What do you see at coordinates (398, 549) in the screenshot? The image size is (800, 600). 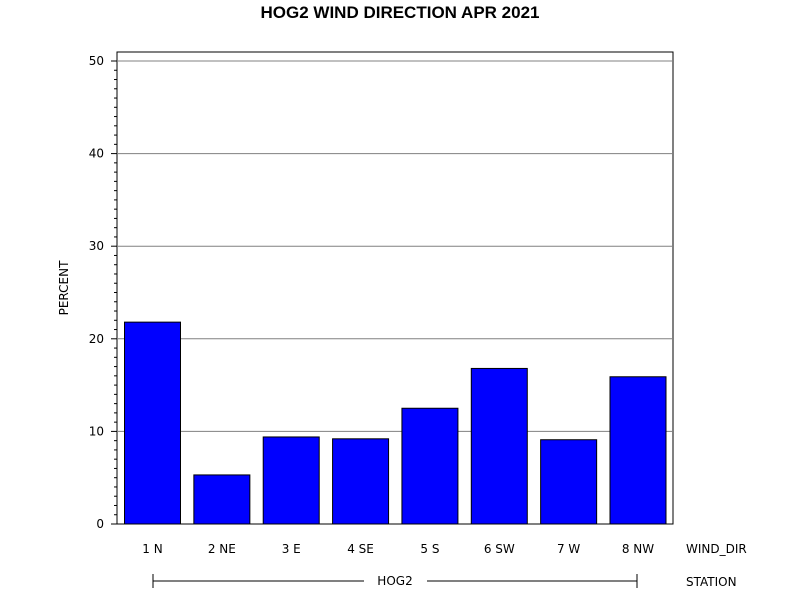 I see `x-tick-labels: 1 N 2 NE 3 E 4 SE 5 S 6 SW 7 W 8 NW` at bounding box center [398, 549].